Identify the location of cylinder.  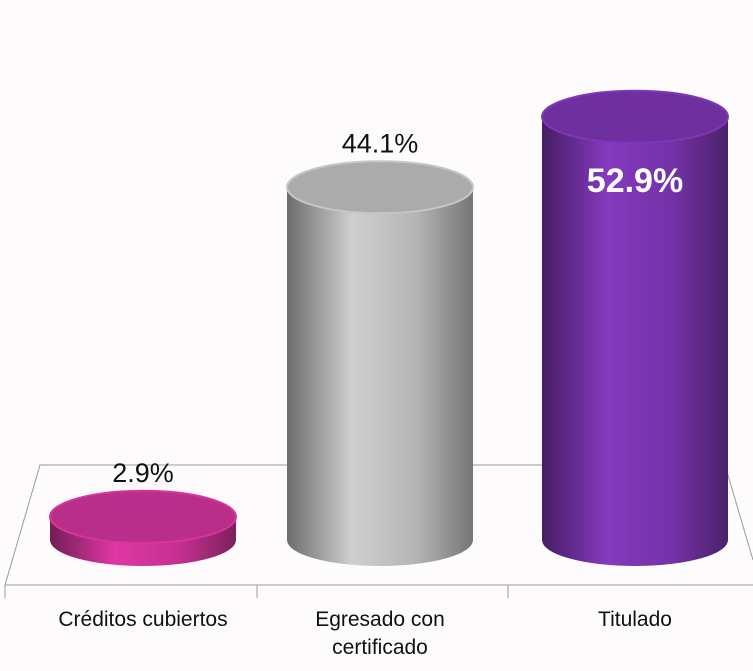
(380, 376).